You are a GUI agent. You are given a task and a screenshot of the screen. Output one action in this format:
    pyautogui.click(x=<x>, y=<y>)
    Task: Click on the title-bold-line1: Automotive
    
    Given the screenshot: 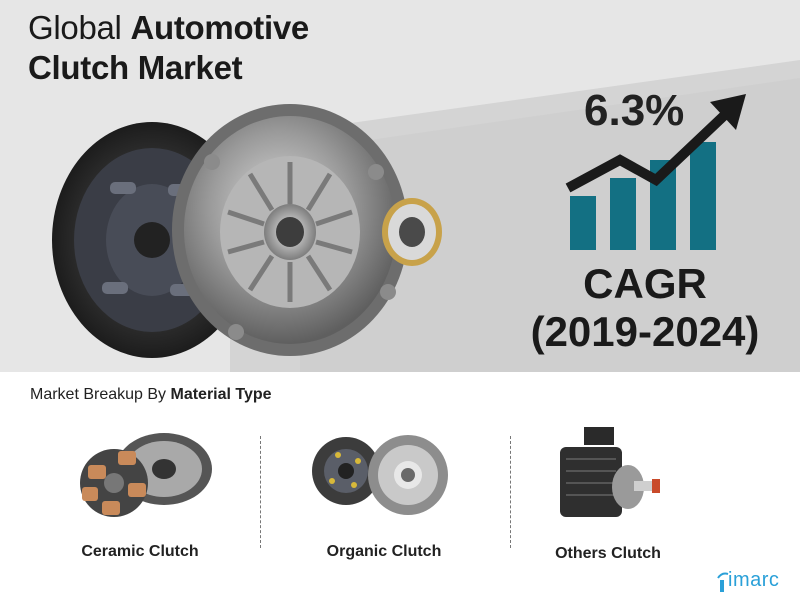 What is the action you would take?
    pyautogui.click(x=219, y=27)
    